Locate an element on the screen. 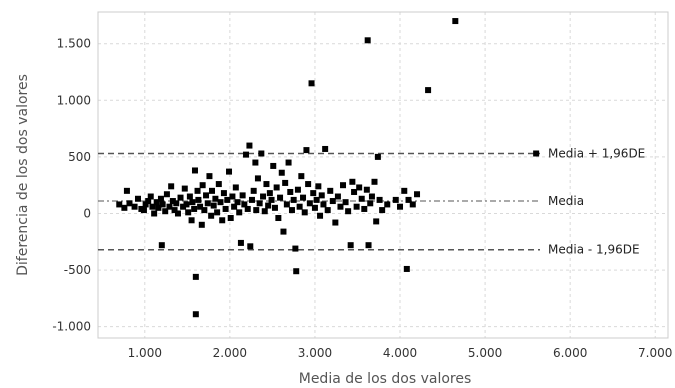 The height and width of the screenshot is (388, 675). y-tick-label: -500 is located at coordinates (77, 270).